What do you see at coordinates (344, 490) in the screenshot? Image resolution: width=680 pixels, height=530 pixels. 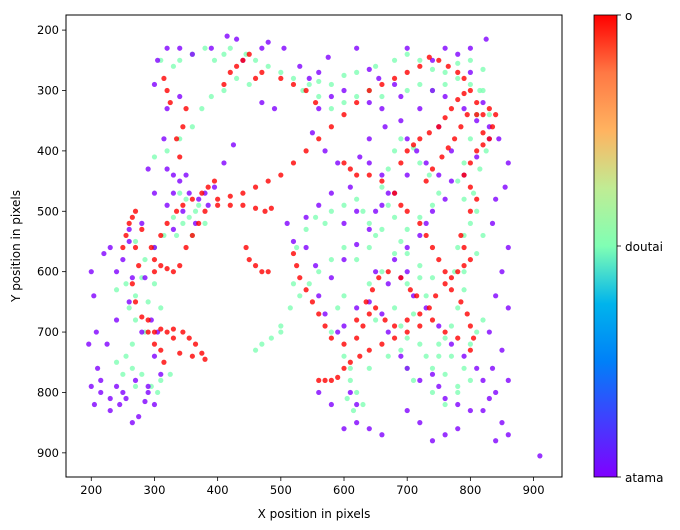 I see `x-tick-label: 600` at bounding box center [344, 490].